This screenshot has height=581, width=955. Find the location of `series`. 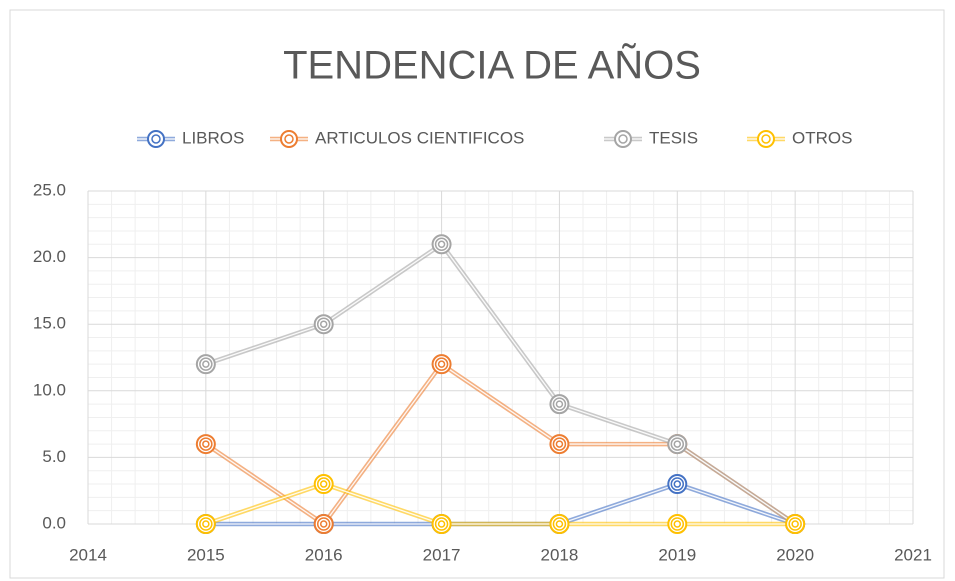

series is located at coordinates (500, 504).